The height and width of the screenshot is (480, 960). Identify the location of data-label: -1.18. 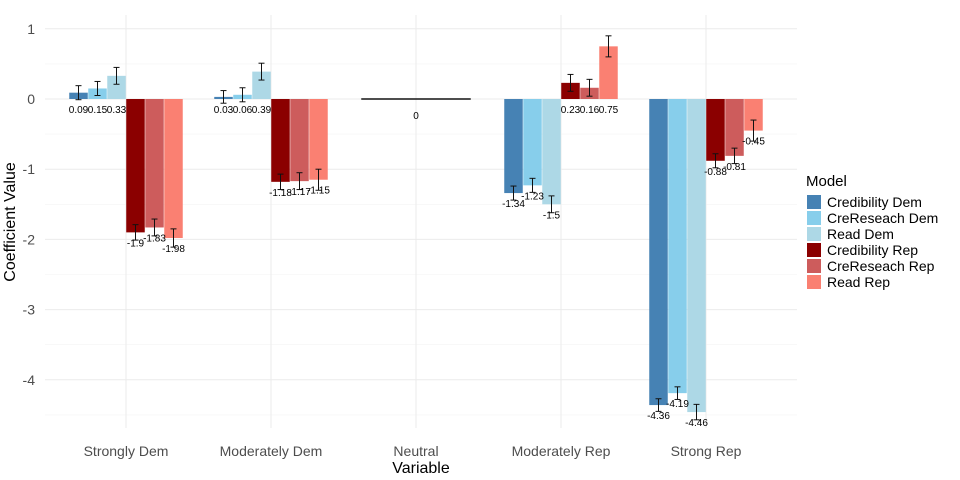
(280, 193).